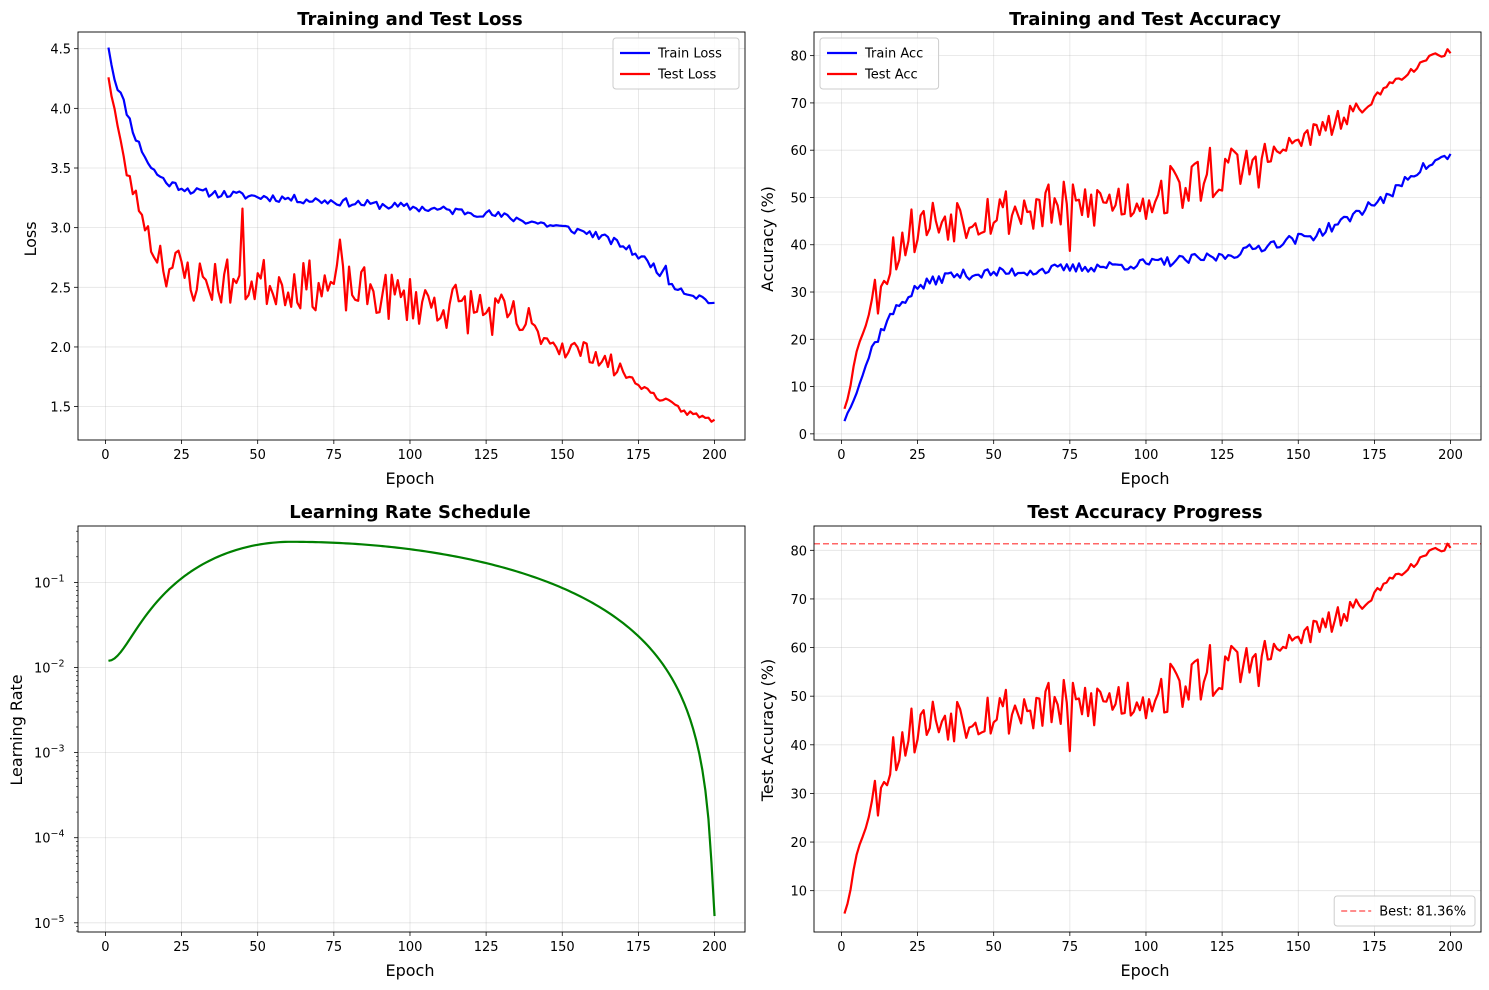  What do you see at coordinates (993, 947) in the screenshot?
I see `test-accuracy-x-tick-label: 50` at bounding box center [993, 947].